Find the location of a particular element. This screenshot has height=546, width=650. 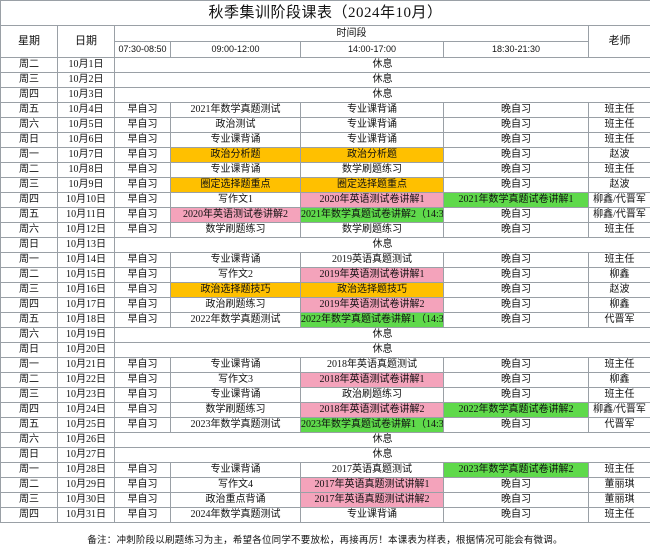

cell-slot-morning: 写作文4 is located at coordinates (236, 485).